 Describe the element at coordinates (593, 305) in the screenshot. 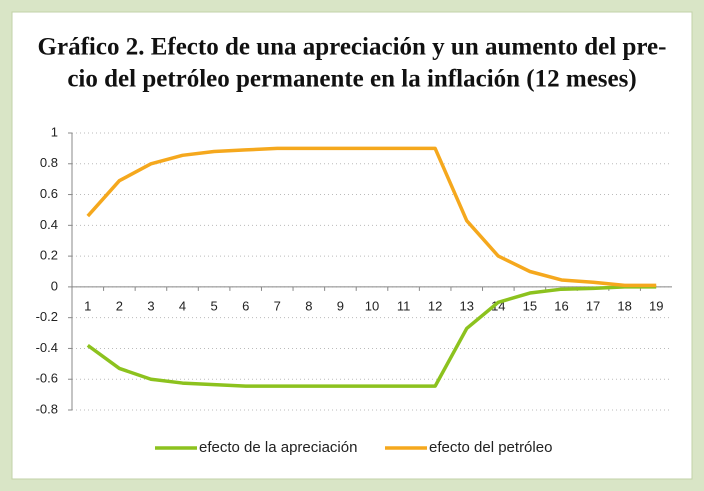

I see `x-tick-label: 17` at that location.